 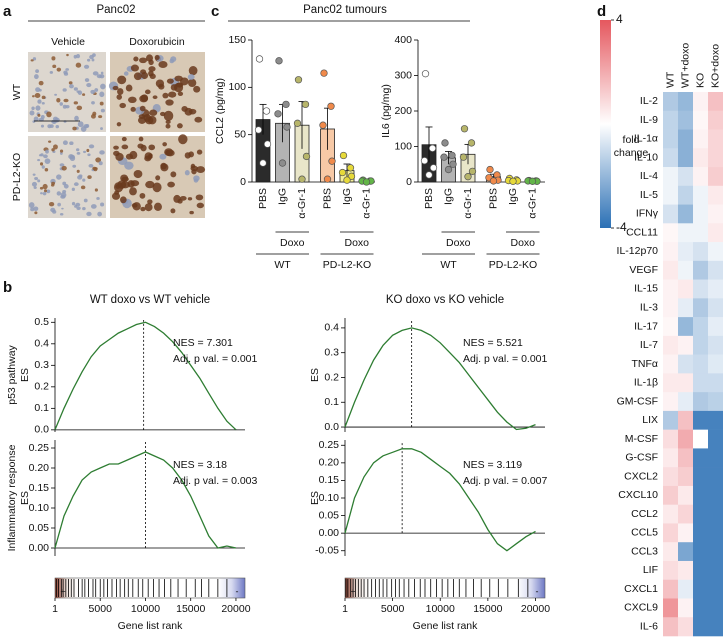 What do you see at coordinates (243, 182) in the screenshot?
I see `y-tick-label: 0` at bounding box center [243, 182].